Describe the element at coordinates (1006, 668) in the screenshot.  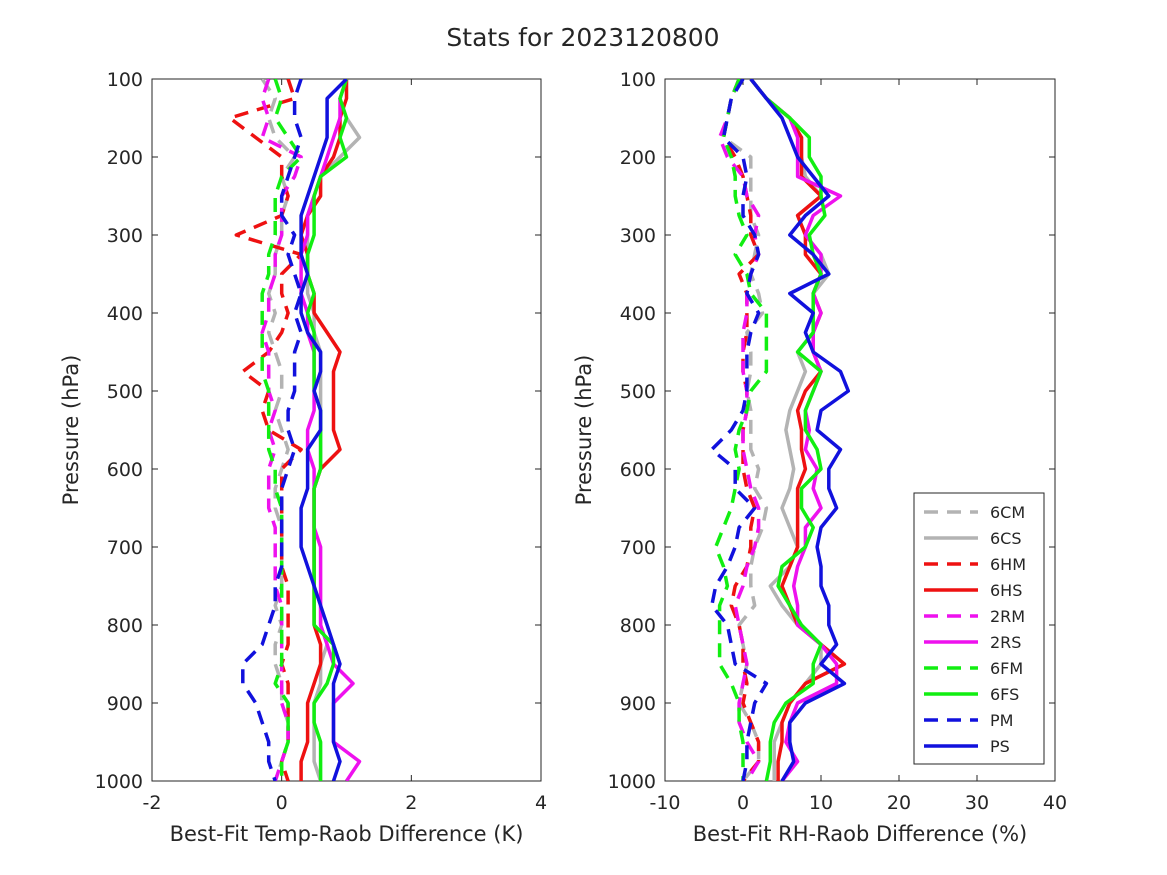
I see `legend-label-6fm: 6FM` at that location.